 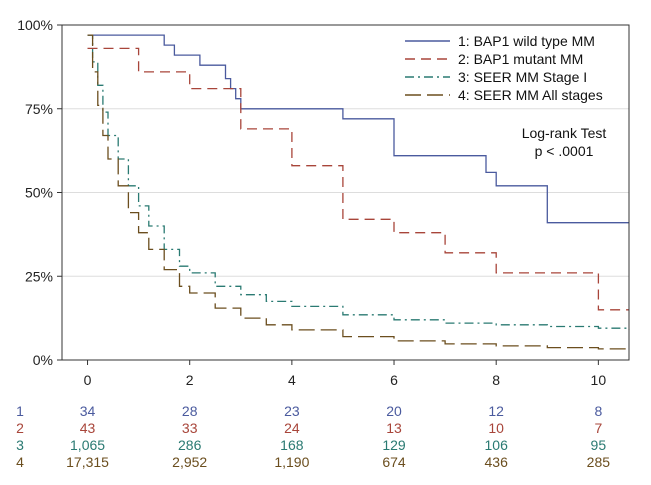 What do you see at coordinates (394, 411) in the screenshot?
I see `risk-value-1-3: 20` at bounding box center [394, 411].